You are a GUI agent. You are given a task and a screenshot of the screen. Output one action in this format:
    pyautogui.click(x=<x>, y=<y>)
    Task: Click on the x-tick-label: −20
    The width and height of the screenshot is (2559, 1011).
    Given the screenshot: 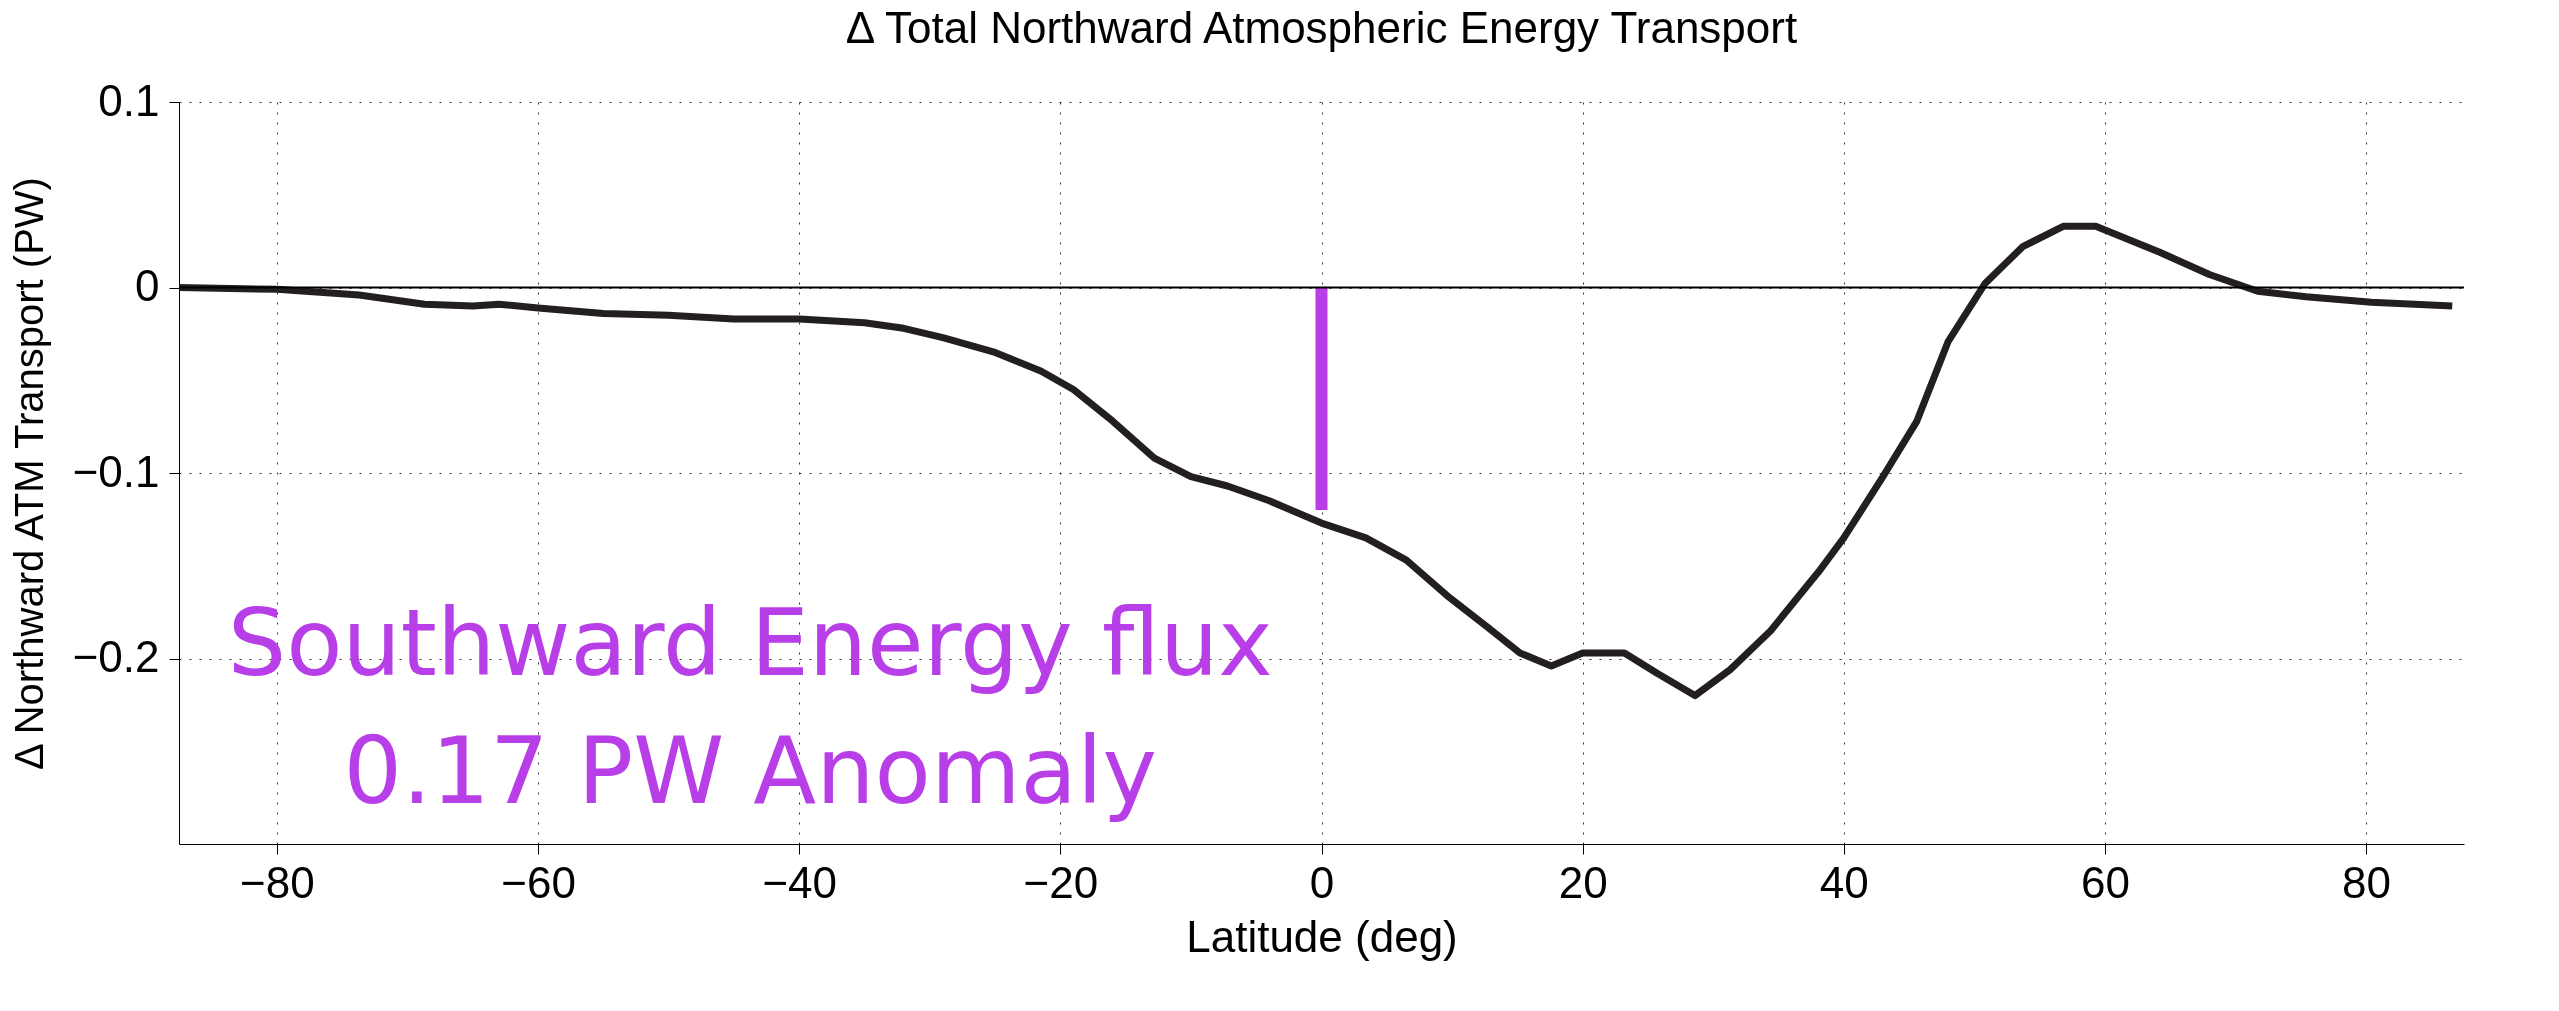 What is the action you would take?
    pyautogui.click(x=1061, y=882)
    